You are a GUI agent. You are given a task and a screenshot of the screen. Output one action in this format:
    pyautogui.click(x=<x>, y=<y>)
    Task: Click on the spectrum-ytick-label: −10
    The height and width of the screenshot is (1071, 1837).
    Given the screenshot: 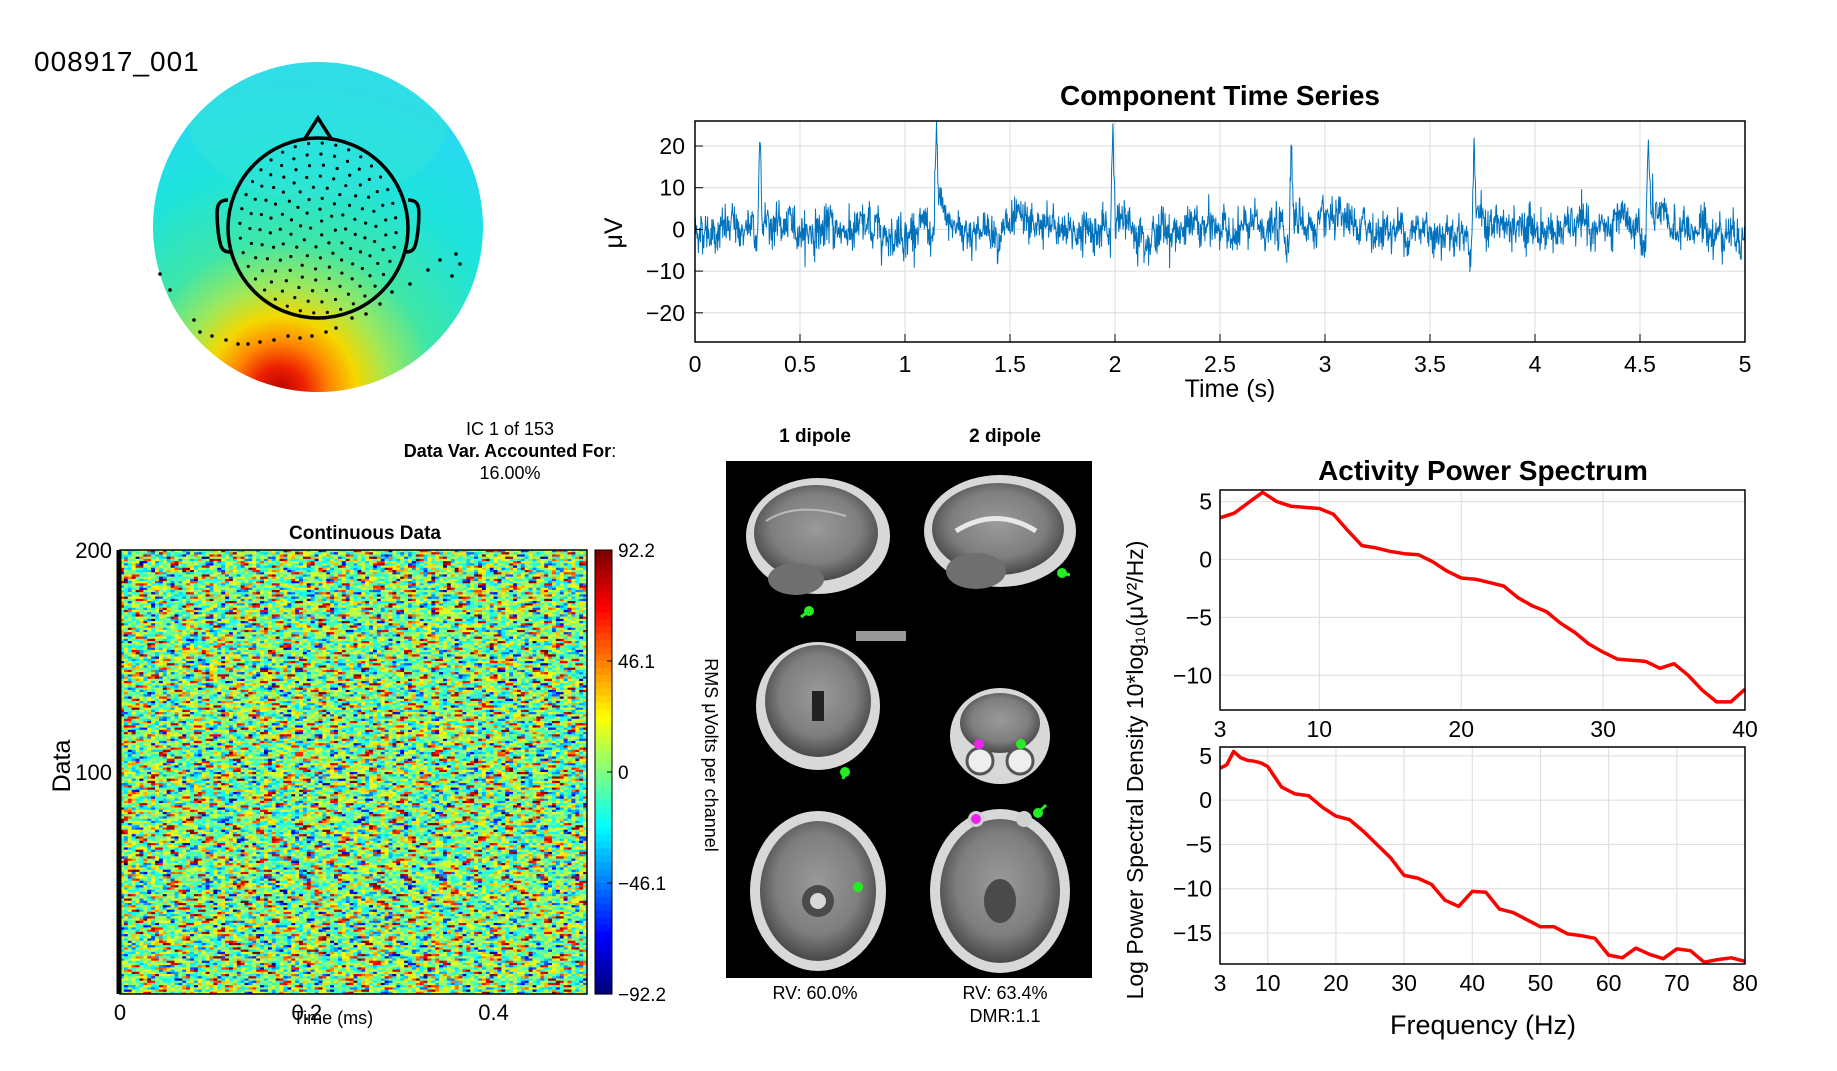 What is the action you would take?
    pyautogui.click(x=1192, y=675)
    